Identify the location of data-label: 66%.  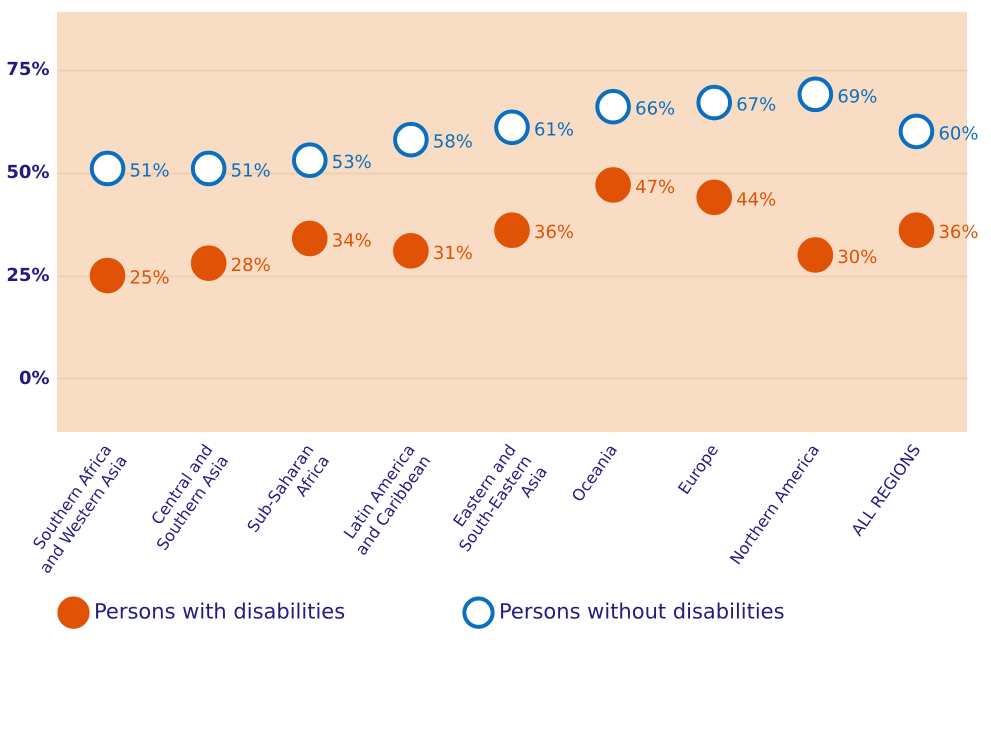
(655, 109).